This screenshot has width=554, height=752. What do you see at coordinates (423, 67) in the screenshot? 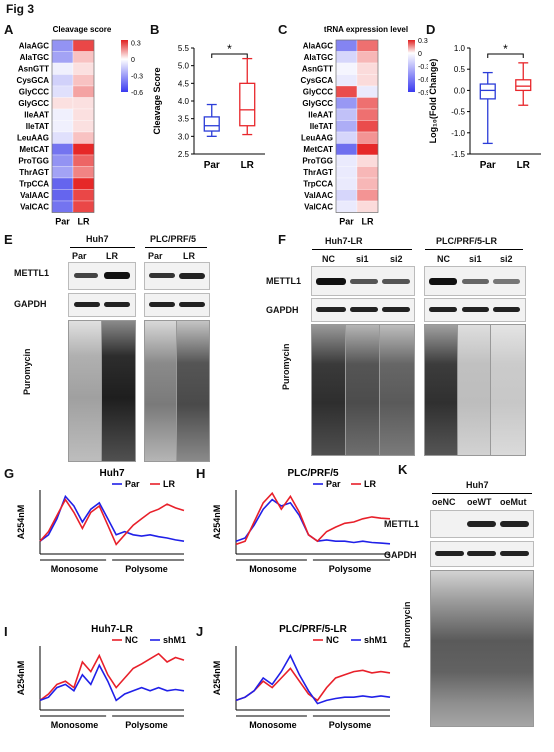
I see `colorbar-tick-label: -0.3` at bounding box center [423, 67].